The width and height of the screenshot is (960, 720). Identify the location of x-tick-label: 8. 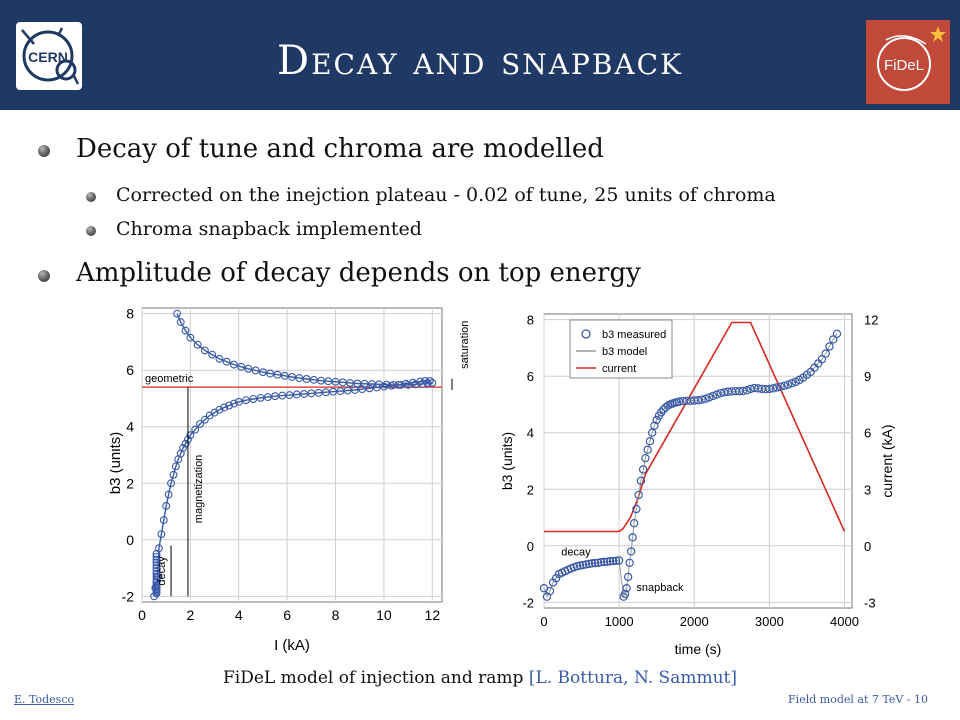
(336, 615).